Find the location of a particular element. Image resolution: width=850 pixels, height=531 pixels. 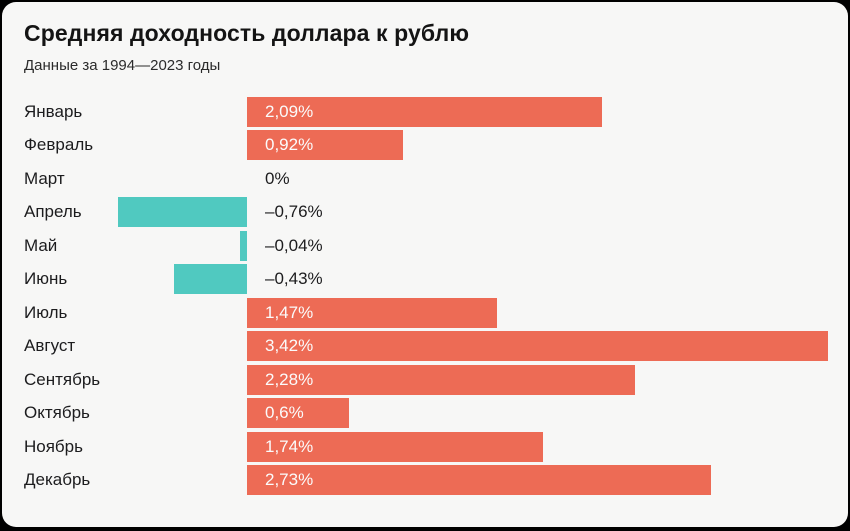

category-label-january: Январь is located at coordinates (53, 111).